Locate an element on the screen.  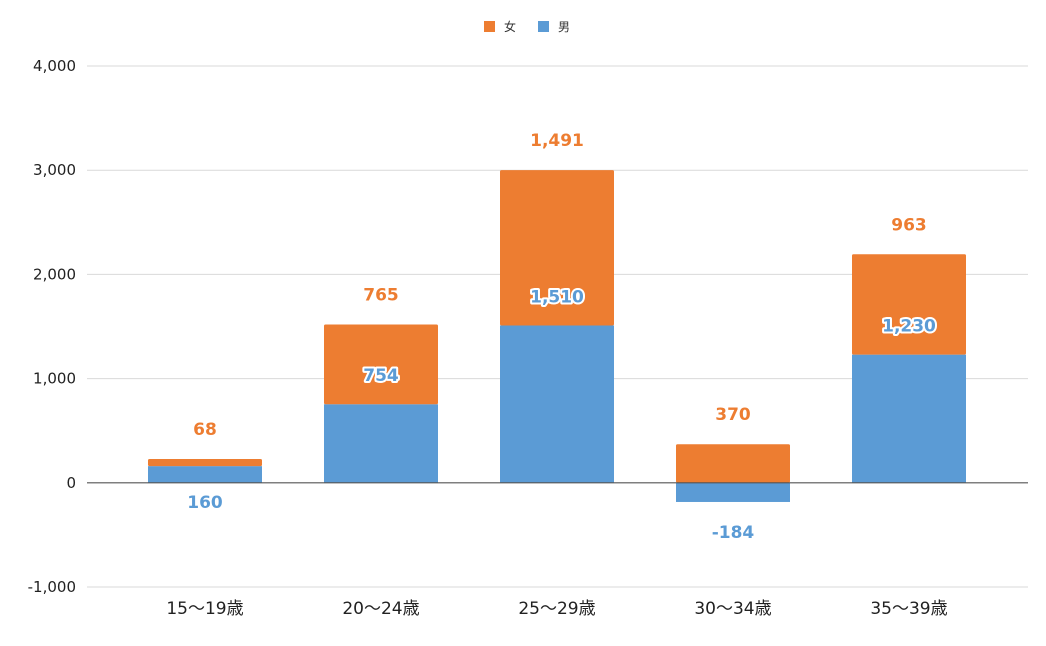
x-category-label: 30〜34歳 is located at coordinates (732, 609).